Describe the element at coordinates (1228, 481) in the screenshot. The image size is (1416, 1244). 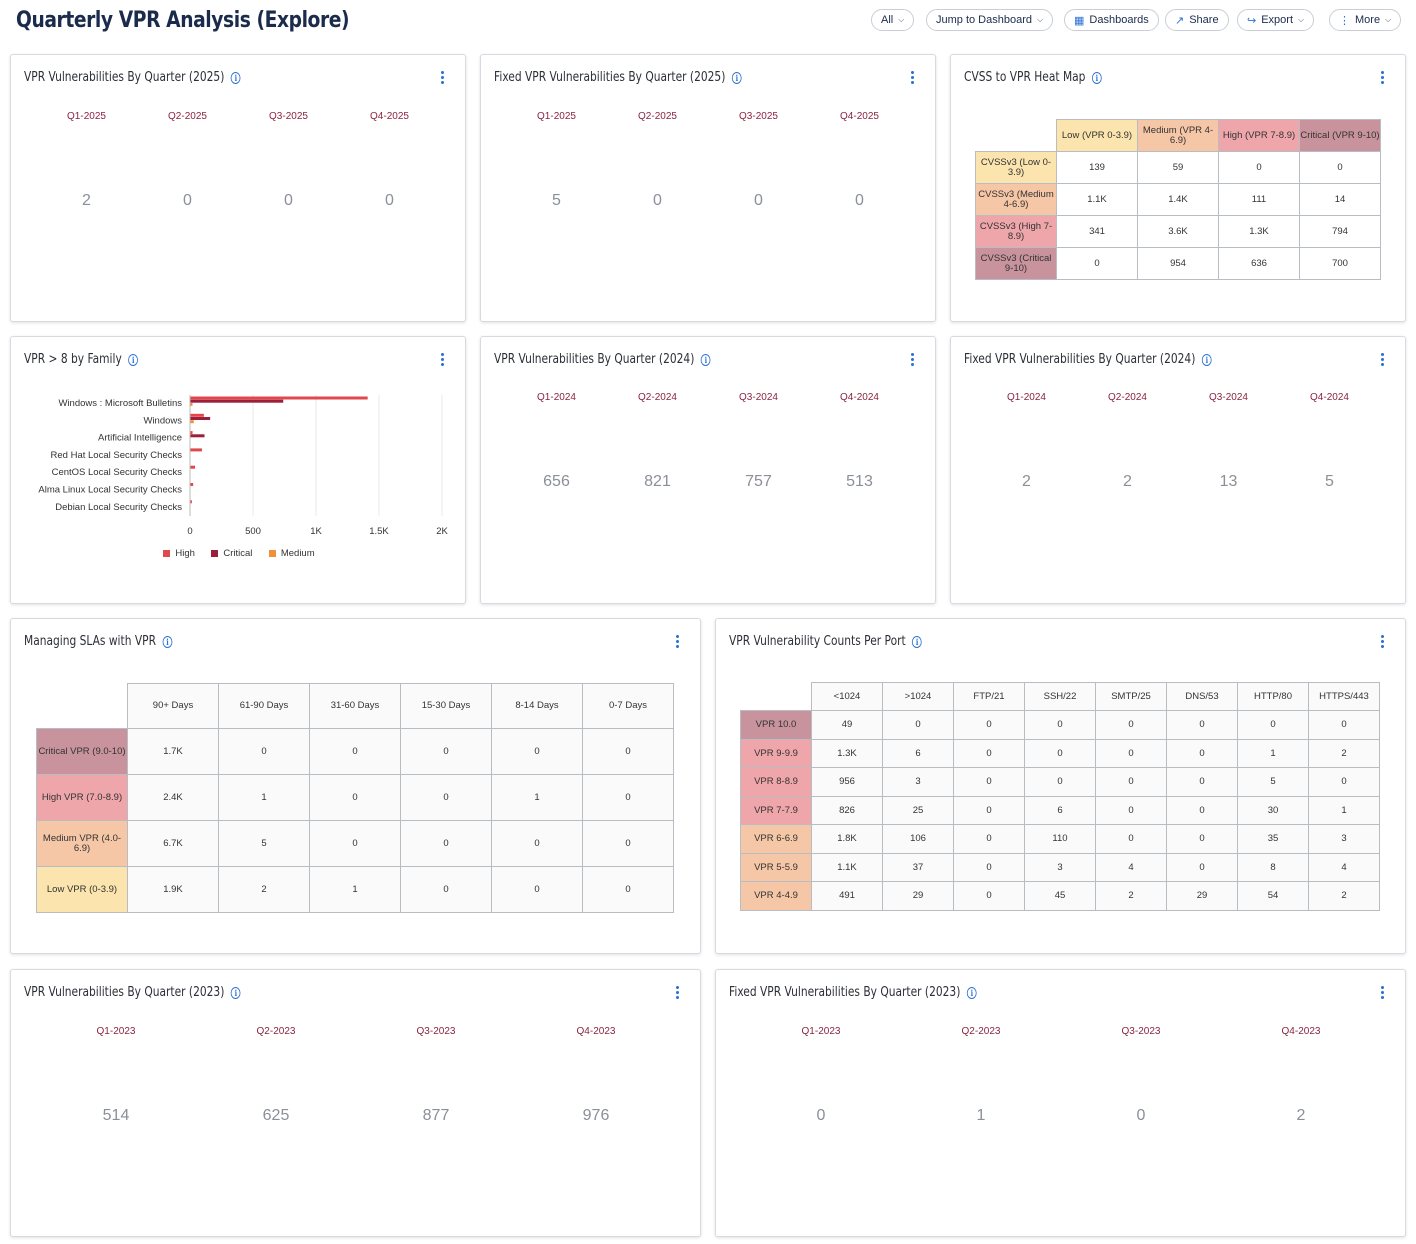
I see `quarter-value: 13` at that location.